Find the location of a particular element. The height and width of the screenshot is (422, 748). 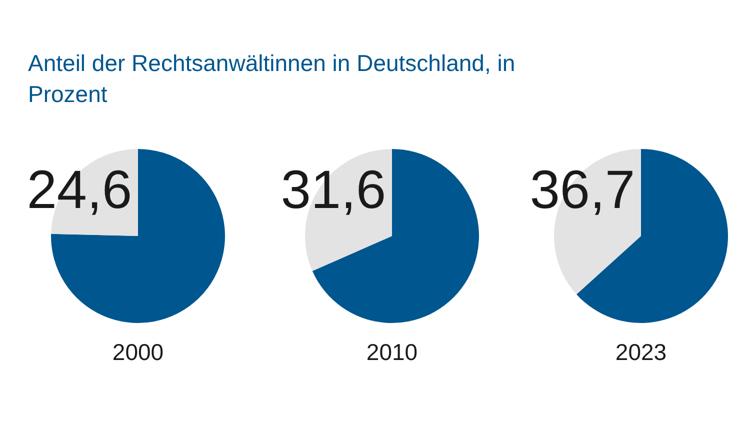

text: 2010 is located at coordinates (392, 352).